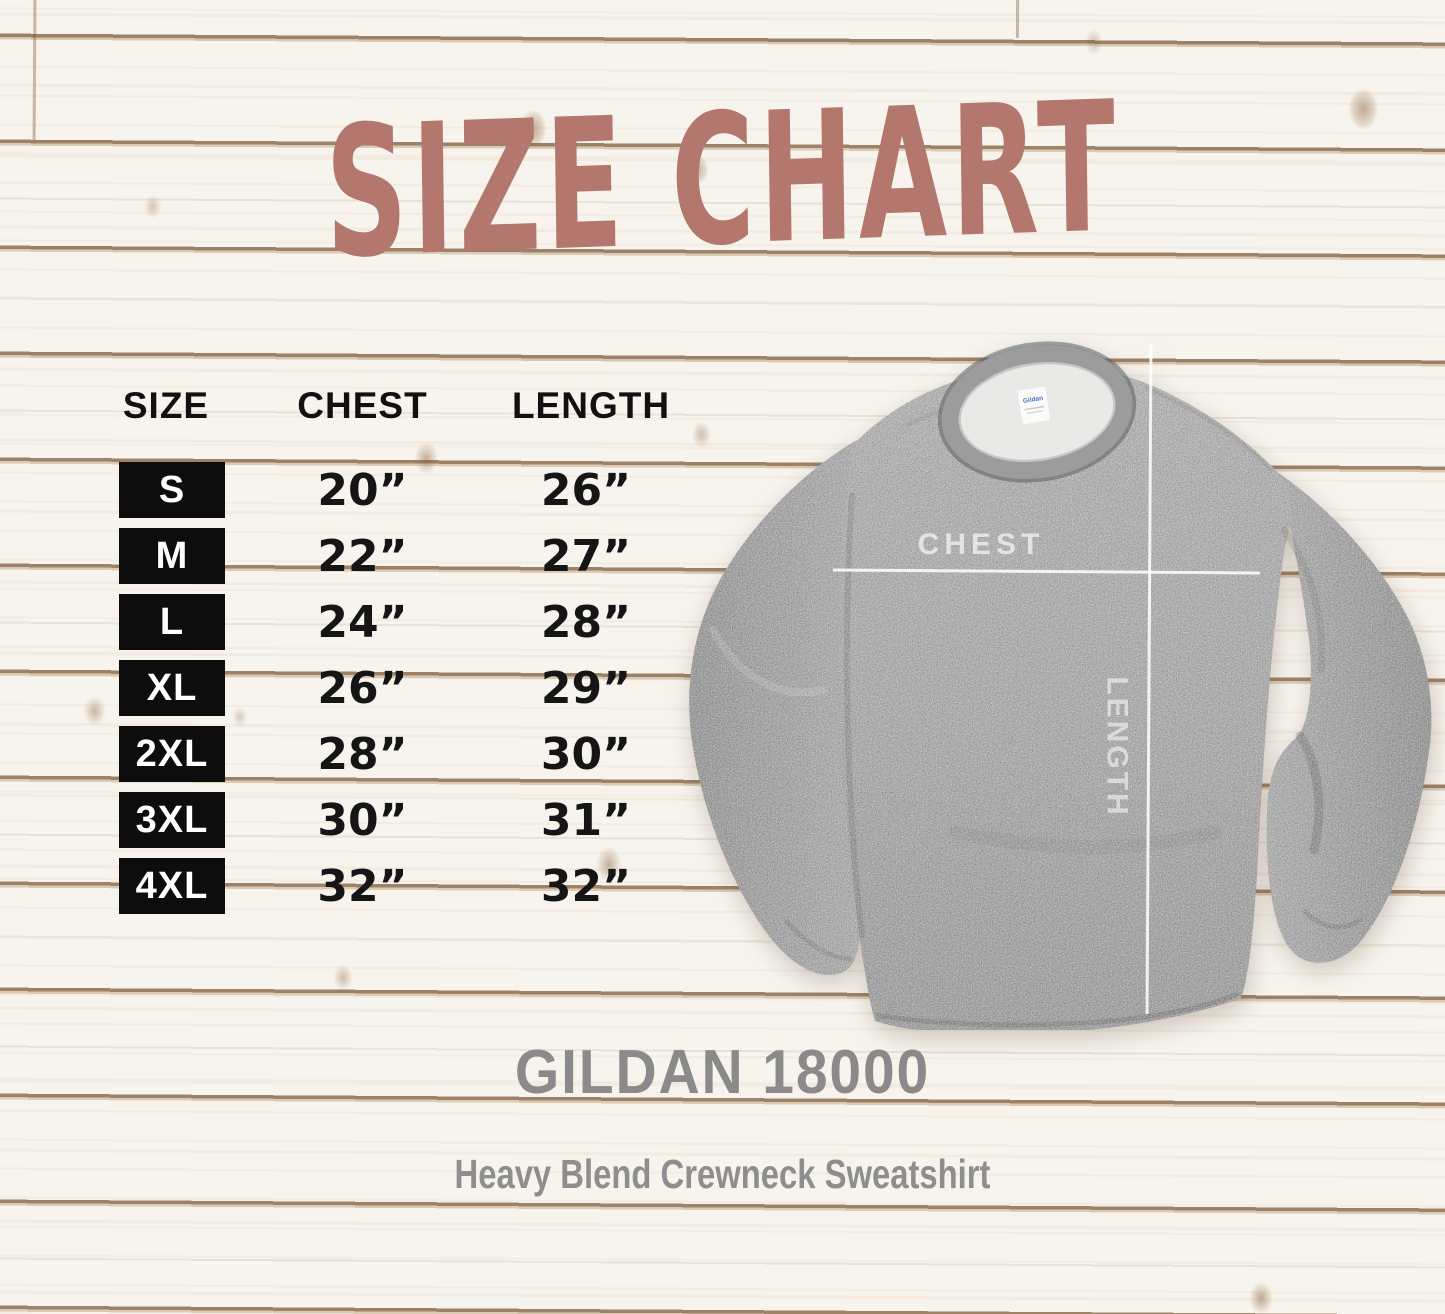 This screenshot has height=1314, width=1445. I want to click on chest-value: 32”, so click(362, 886).